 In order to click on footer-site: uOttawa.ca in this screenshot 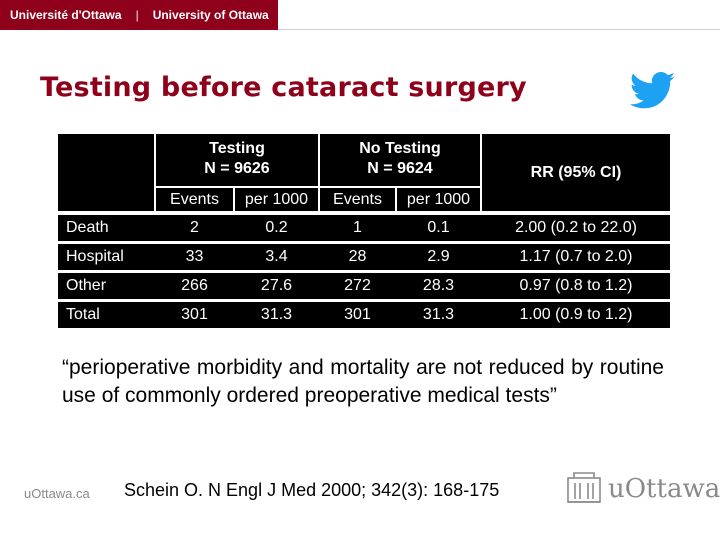, I will do `click(57, 493)`.